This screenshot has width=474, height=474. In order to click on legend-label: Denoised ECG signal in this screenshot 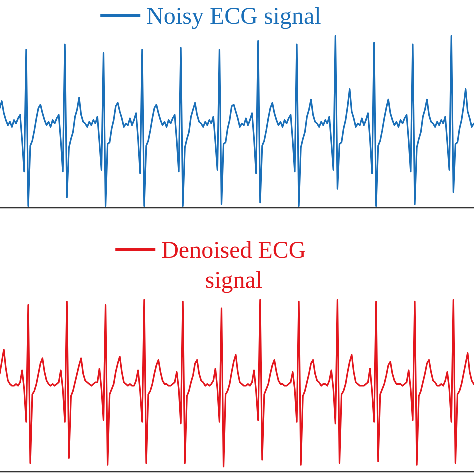, I will do `click(234, 266)`.